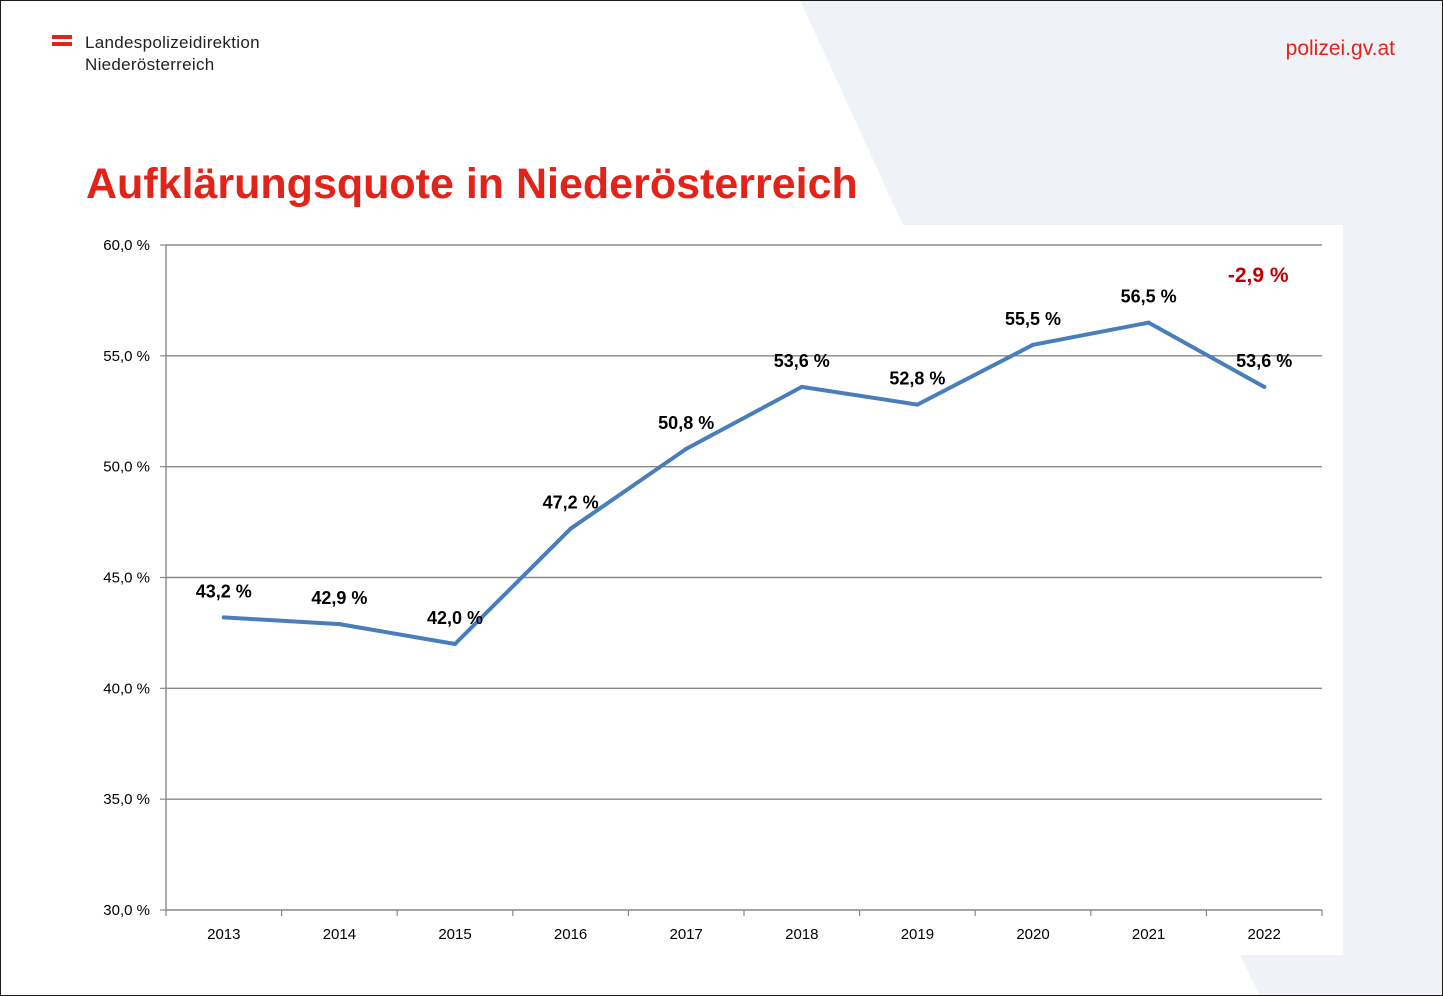 The width and height of the screenshot is (1443, 996). Describe the element at coordinates (571, 503) in the screenshot. I see `data-label: 47,2 %` at that location.